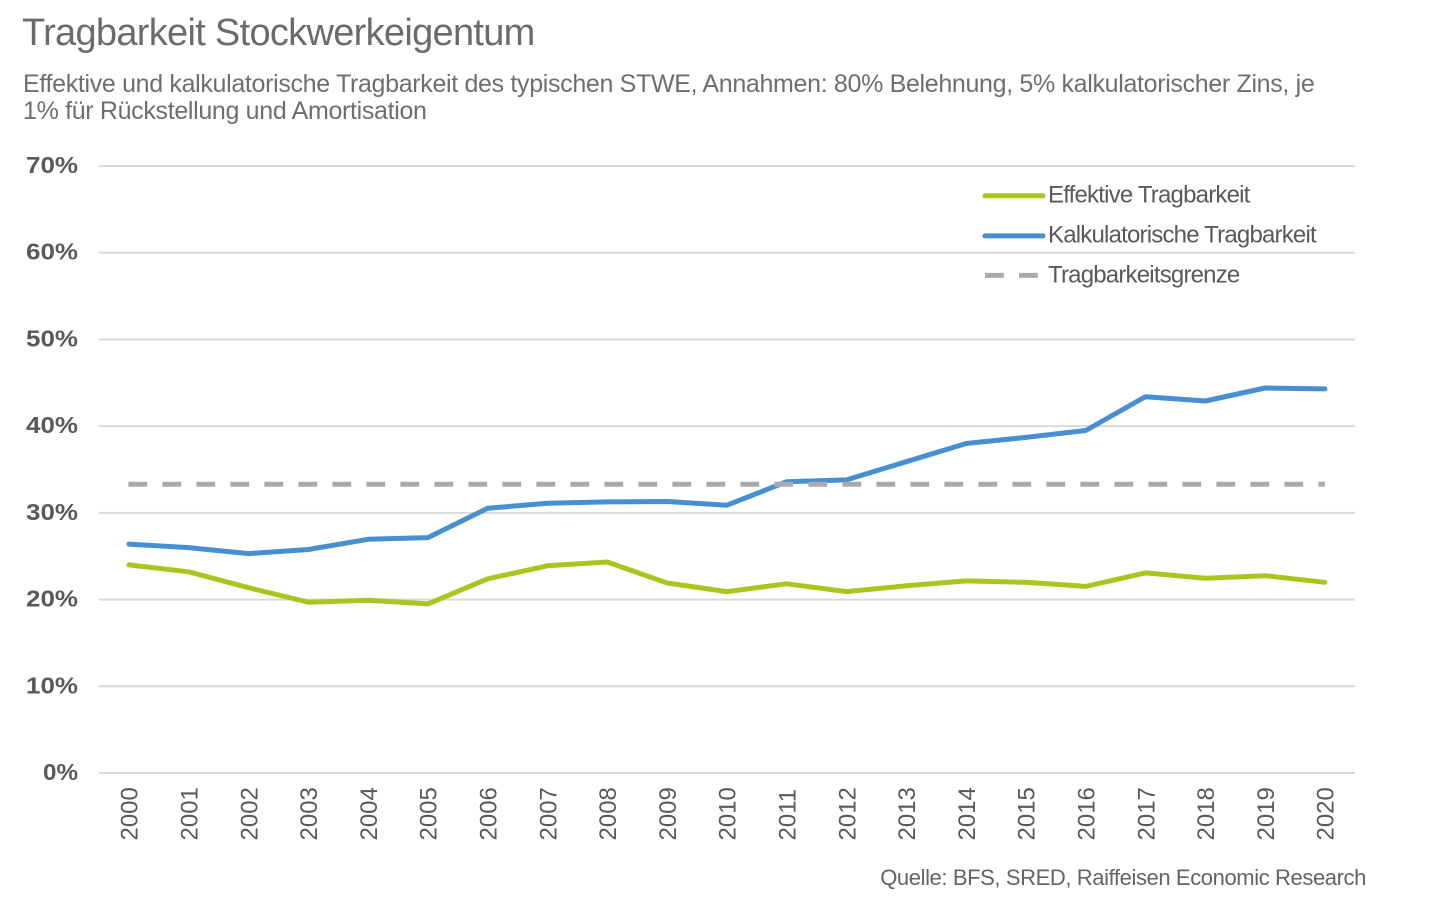  I want to click on svg-text: 2010, so click(728, 813).